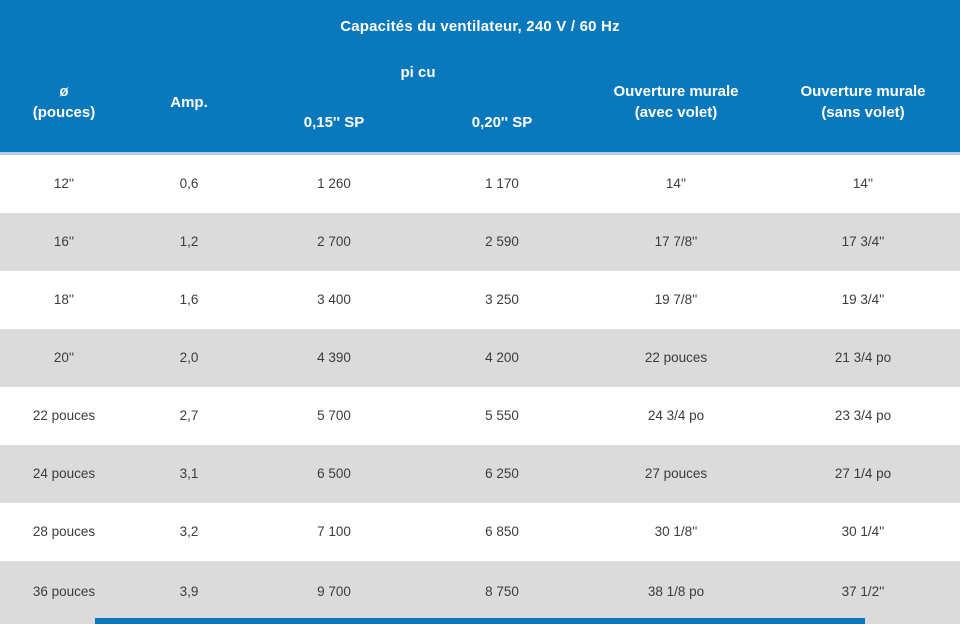 The height and width of the screenshot is (624, 960). Describe the element at coordinates (480, 592) in the screenshot. I see `table-row: 36 pouces 3,9 9 700 8 750 38 1/8 po 37 1/2''` at that location.